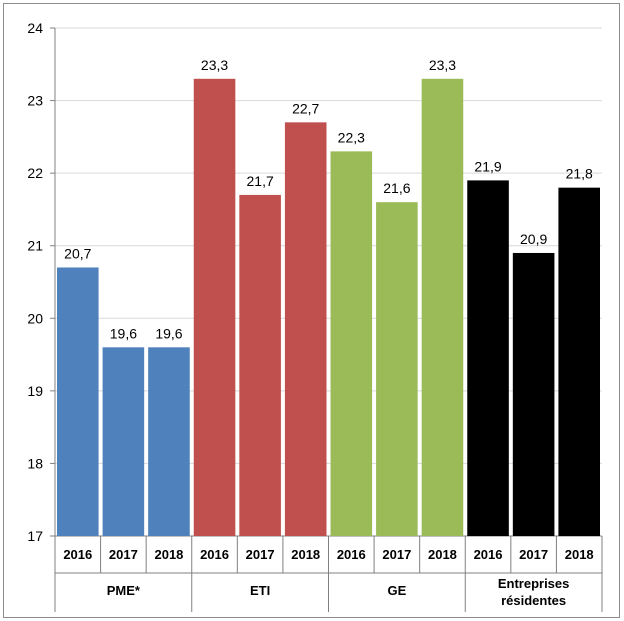 The height and width of the screenshot is (621, 624). What do you see at coordinates (35, 101) in the screenshot?
I see `y-tick-label: 23` at bounding box center [35, 101].